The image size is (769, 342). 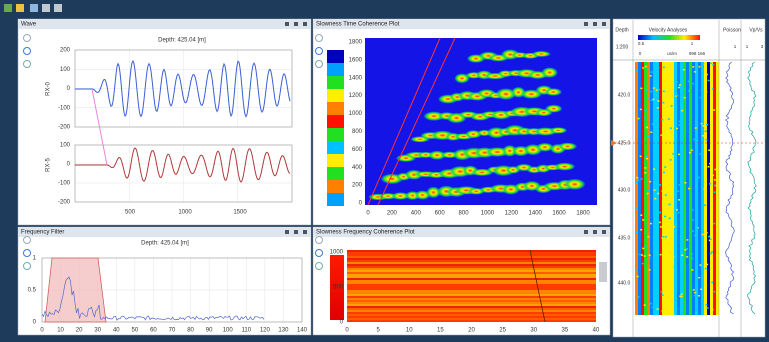 What do you see at coordinates (209, 331) in the screenshot?
I see `x-tick-label: 90` at bounding box center [209, 331].